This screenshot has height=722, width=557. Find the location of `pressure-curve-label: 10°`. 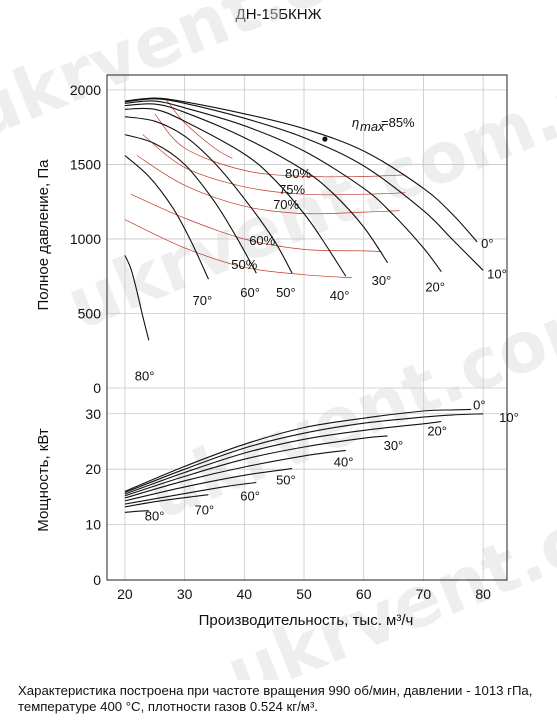

pressure-curve-label: 10° is located at coordinates (497, 273).